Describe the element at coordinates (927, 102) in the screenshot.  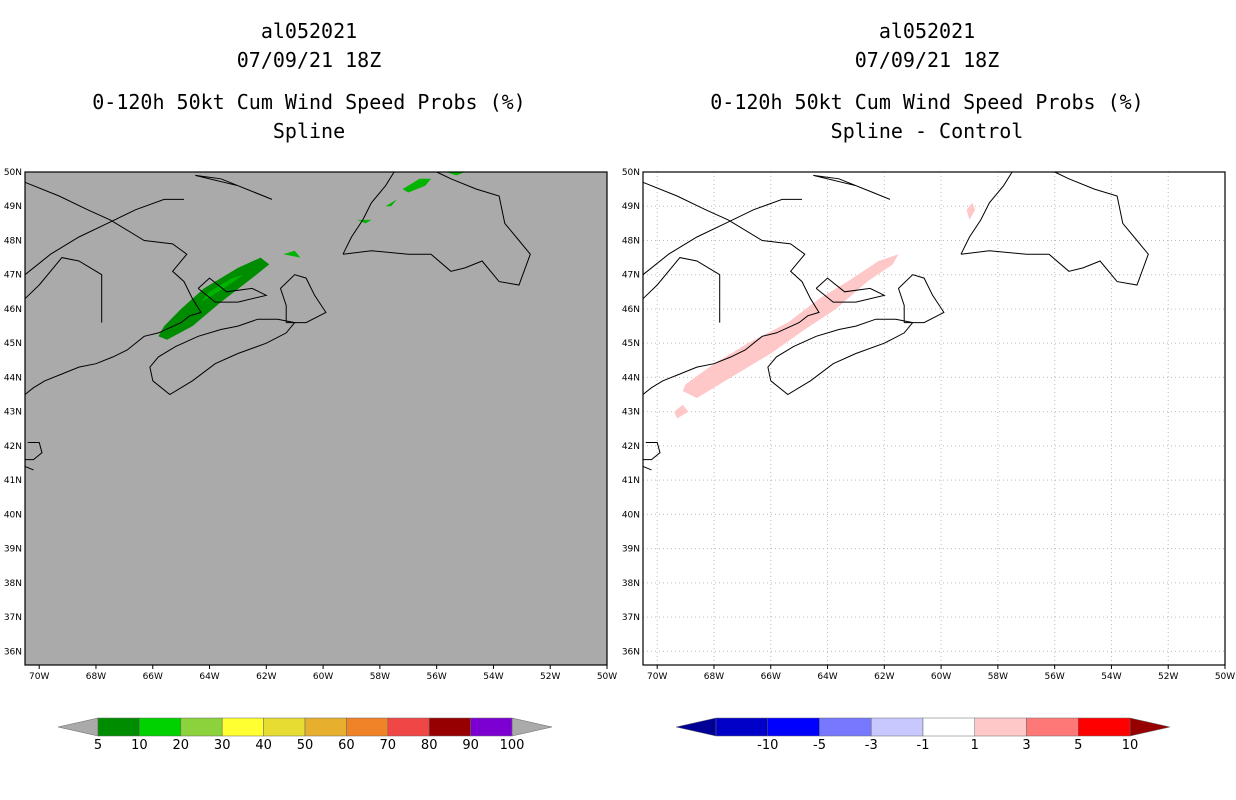
I see `right-product-title: 0-120h 50kt Cum Wind Speed Probs (%)` at that location.